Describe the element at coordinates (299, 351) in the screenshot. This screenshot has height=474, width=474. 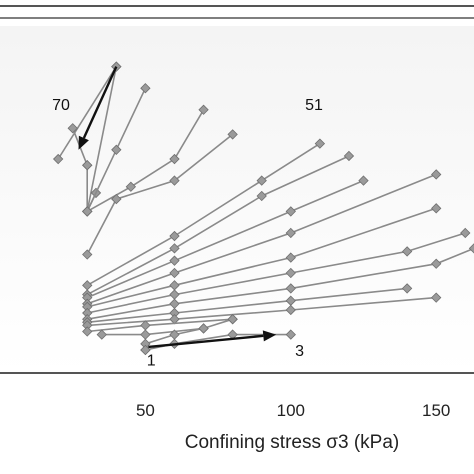
I see `annotation-label: 3` at that location.